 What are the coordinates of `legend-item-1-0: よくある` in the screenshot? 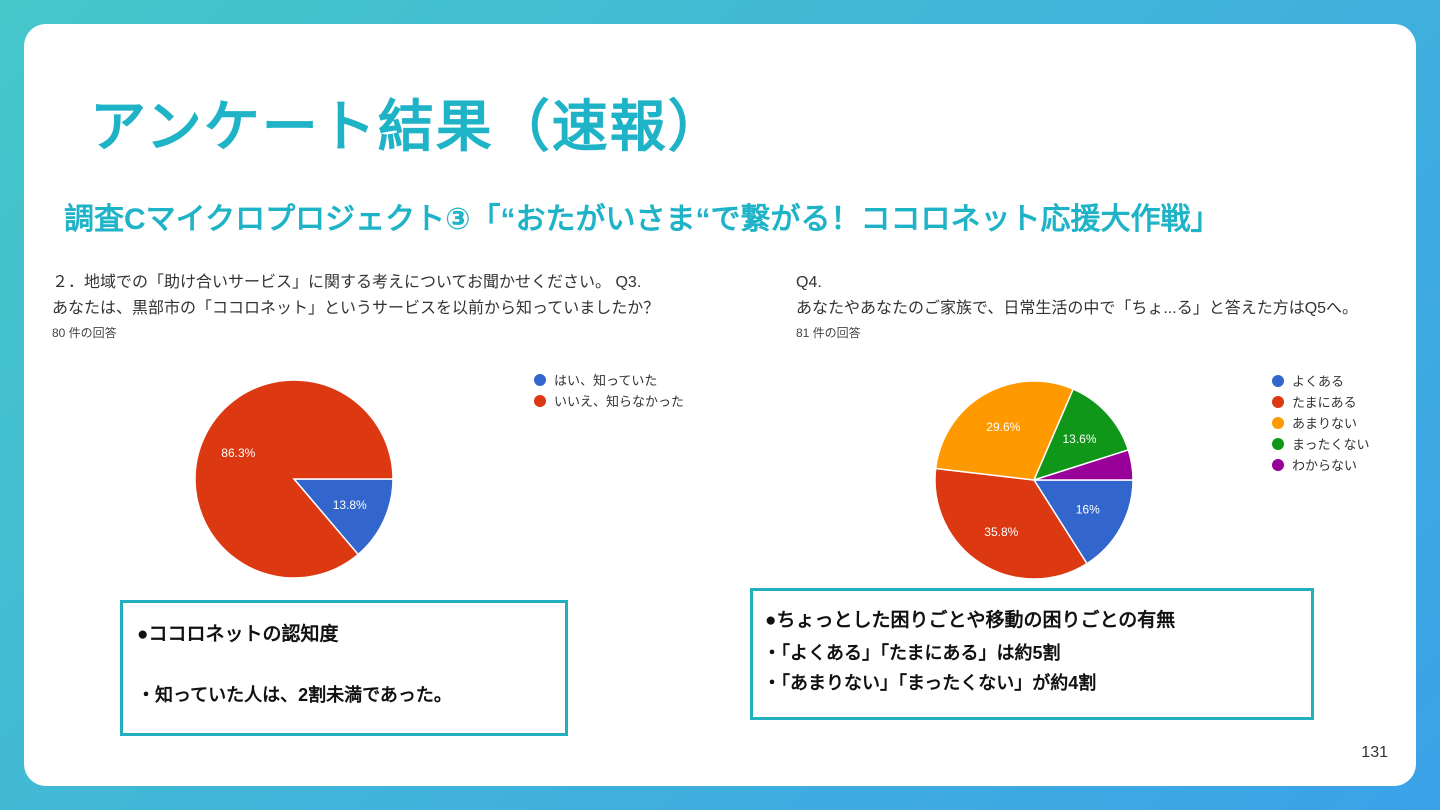 It's located at (1320, 380).